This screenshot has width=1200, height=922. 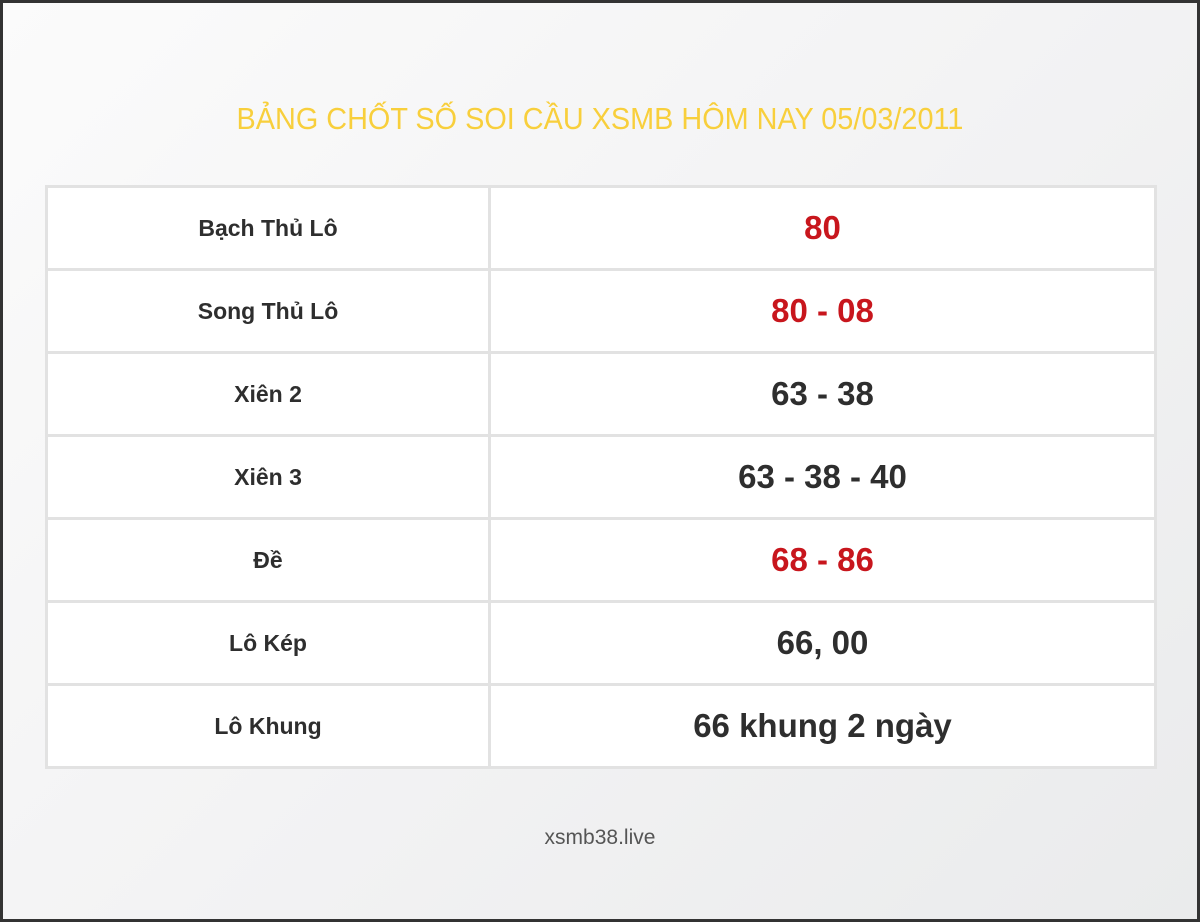 I want to click on table-row: Lô Khung 66 khung 2 ngày, so click(x=601, y=726).